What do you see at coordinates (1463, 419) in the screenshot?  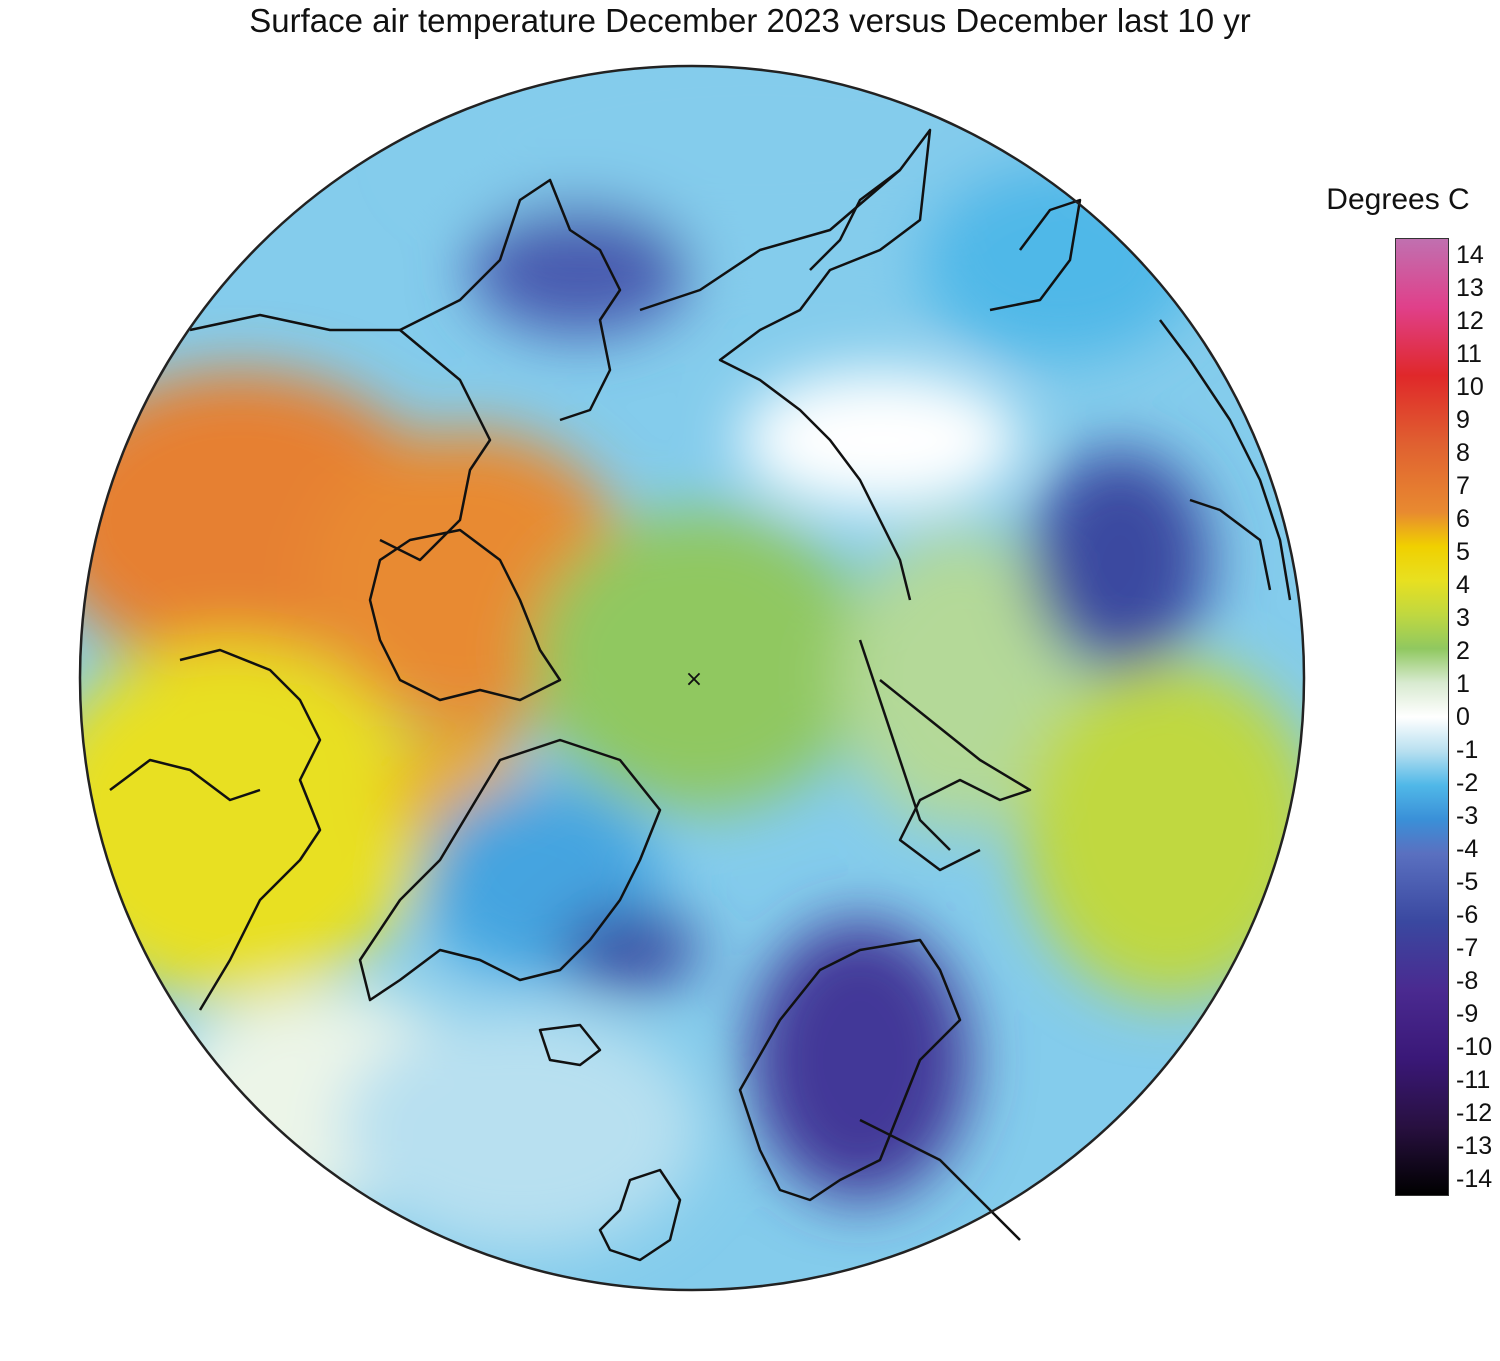 I see `colorbar-tick-label: 9` at bounding box center [1463, 419].